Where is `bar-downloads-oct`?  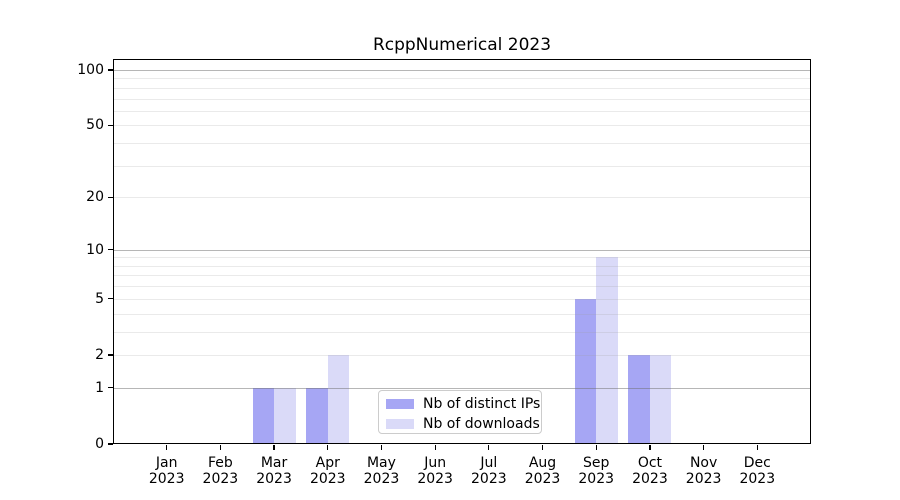
bar-downloads-oct is located at coordinates (660, 398).